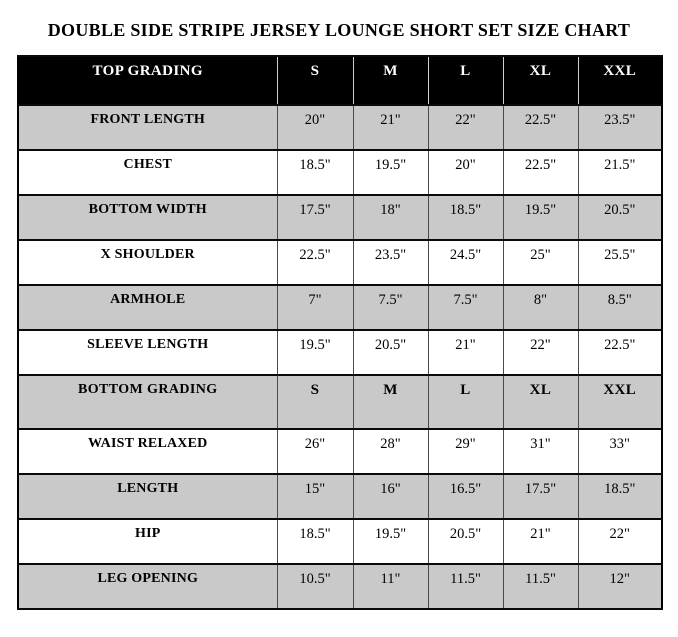 The width and height of the screenshot is (678, 637). What do you see at coordinates (465, 262) in the screenshot?
I see `value-cell: 24.5"` at bounding box center [465, 262].